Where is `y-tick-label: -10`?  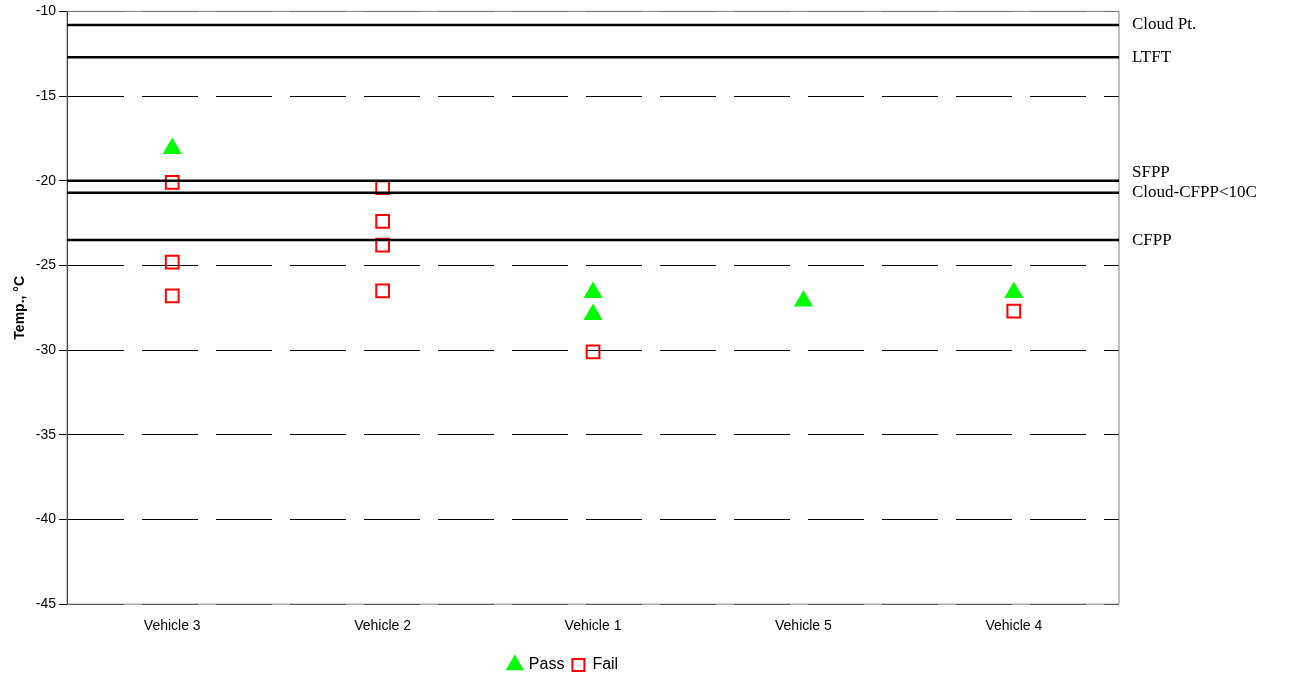
y-tick-label: -10 is located at coordinates (46, 10).